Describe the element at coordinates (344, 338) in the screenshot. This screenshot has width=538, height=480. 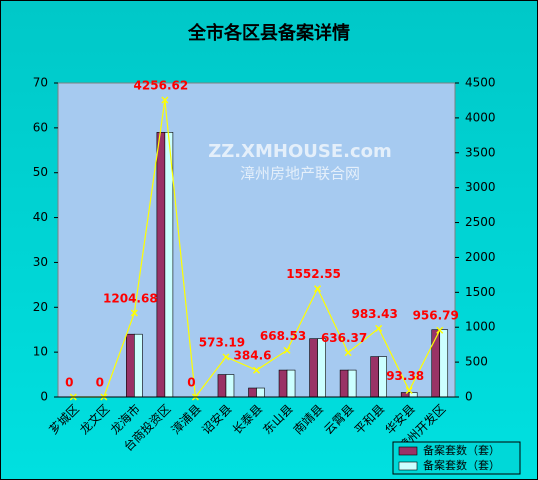
I see `data-label: 636.37` at that location.